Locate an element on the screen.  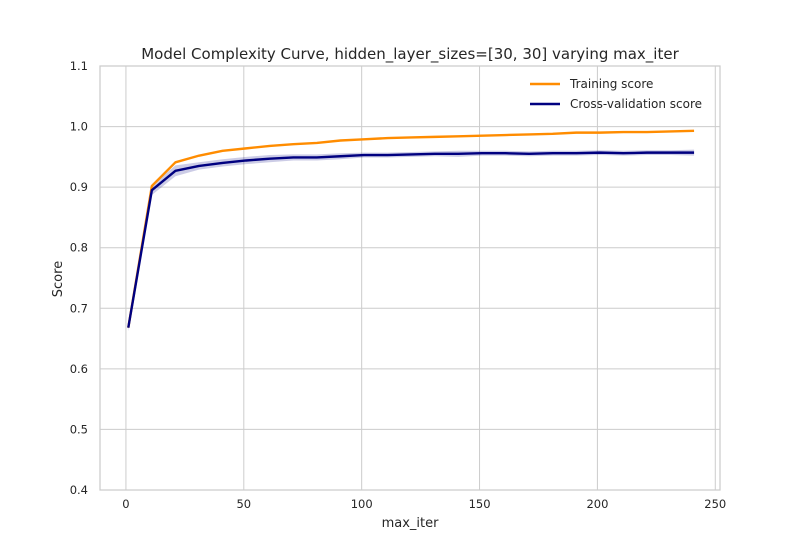
x-tick-label: 100 is located at coordinates (362, 504).